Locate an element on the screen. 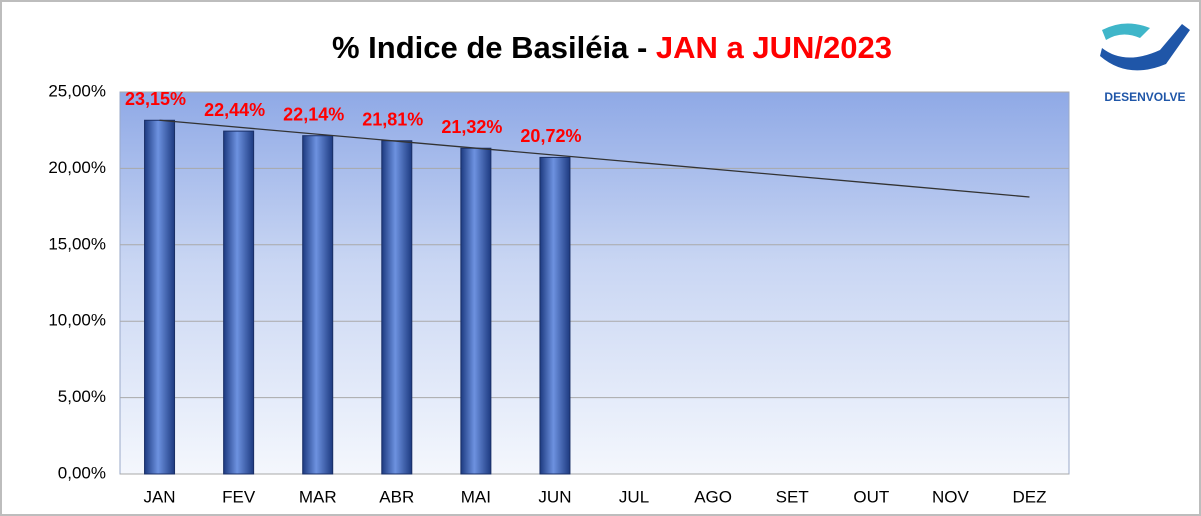  value-label: 20,72% is located at coordinates (550, 136).